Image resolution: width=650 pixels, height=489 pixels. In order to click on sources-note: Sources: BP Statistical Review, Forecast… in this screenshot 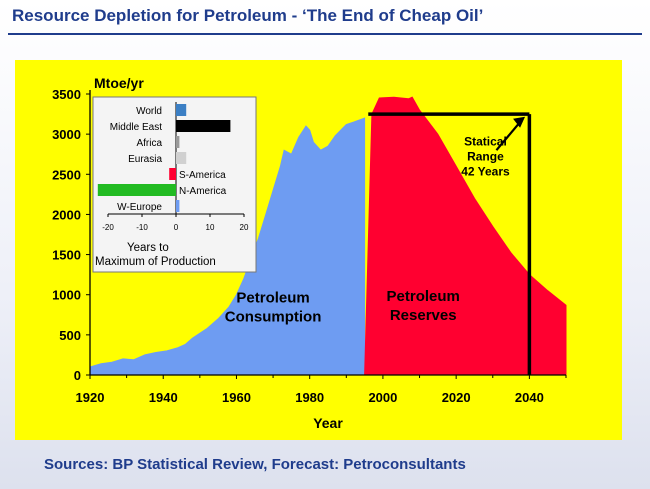, I will do `click(255, 464)`.